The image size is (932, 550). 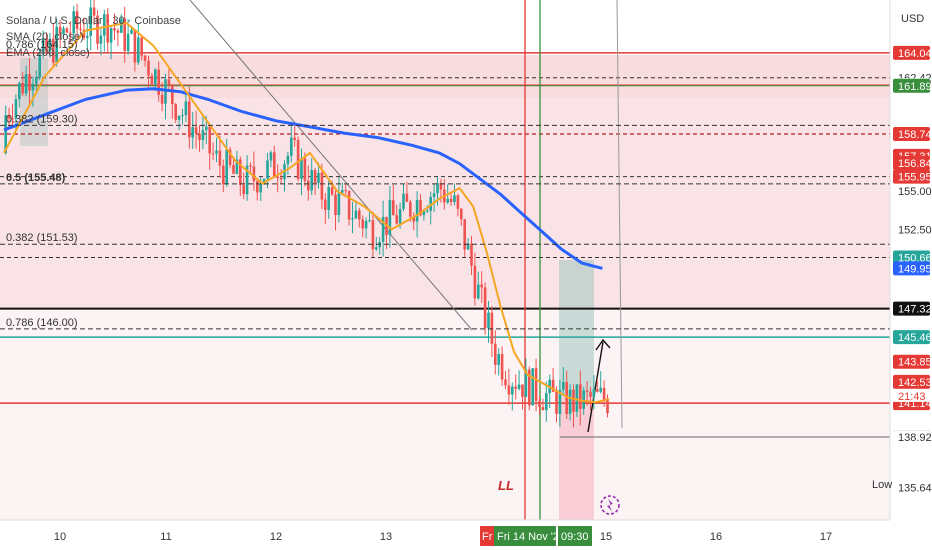 I want to click on price-tag: 145.46, so click(x=915, y=338).